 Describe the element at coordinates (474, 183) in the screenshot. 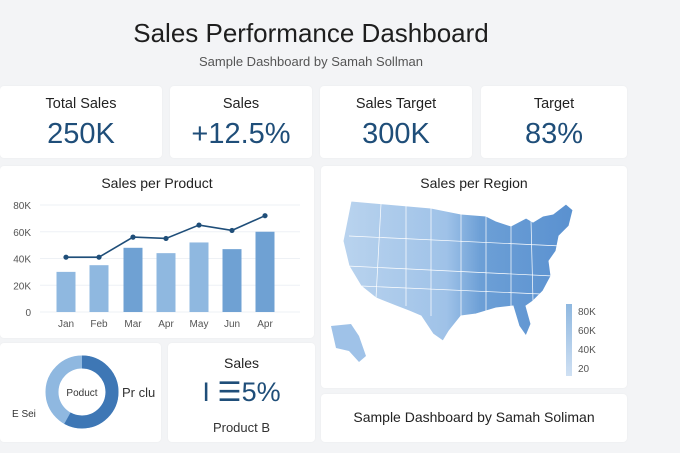

I see `map-title: Sales per Region` at that location.